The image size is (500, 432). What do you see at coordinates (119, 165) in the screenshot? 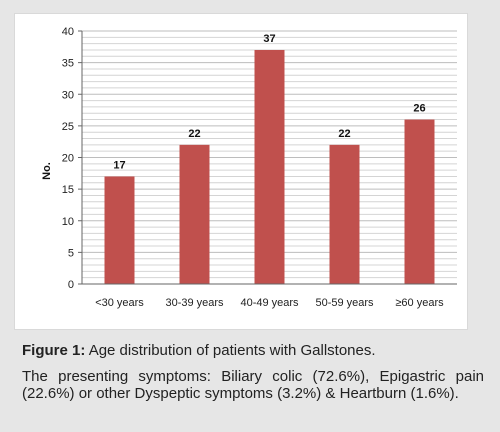
I see `data-label: 17` at bounding box center [119, 165].